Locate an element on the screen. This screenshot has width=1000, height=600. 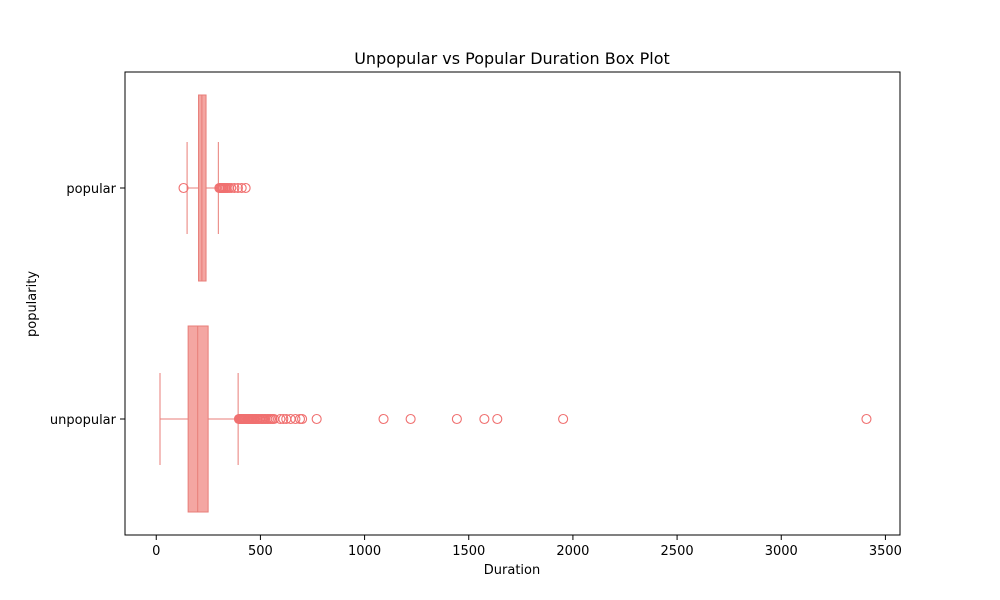
x-axis-label: Duration is located at coordinates (512, 570).